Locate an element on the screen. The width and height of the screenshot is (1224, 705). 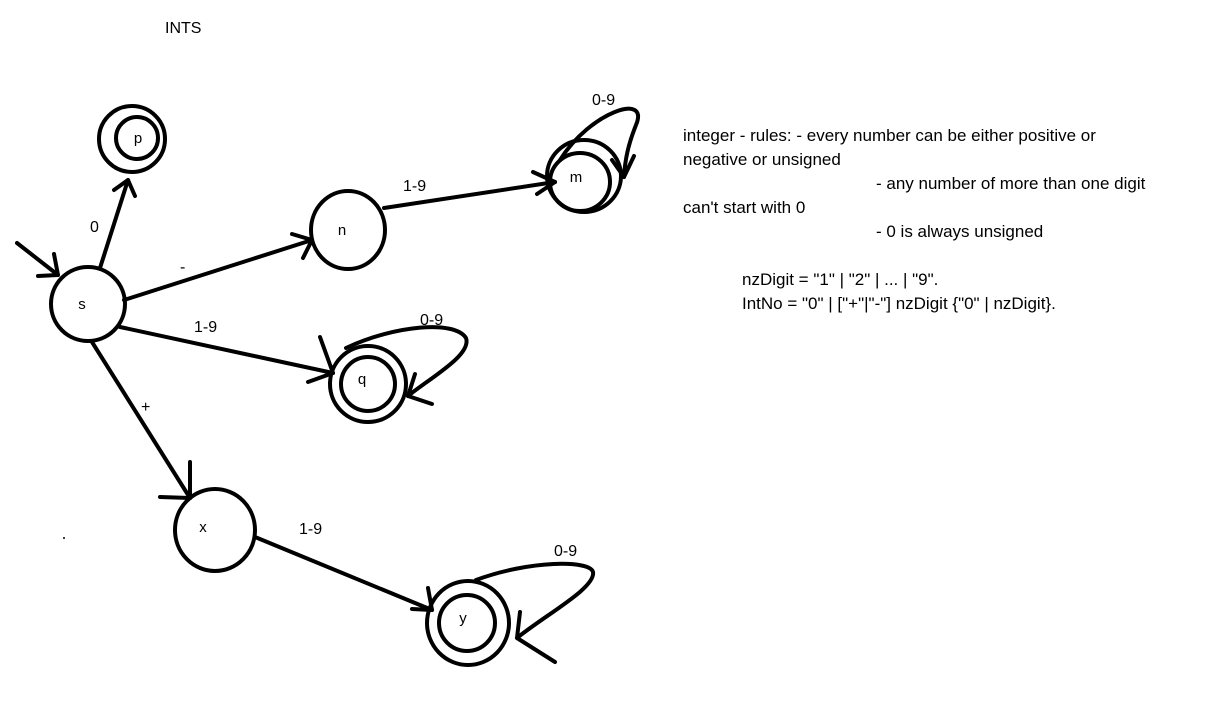
transition-label-s-x: + is located at coordinates (145, 407).